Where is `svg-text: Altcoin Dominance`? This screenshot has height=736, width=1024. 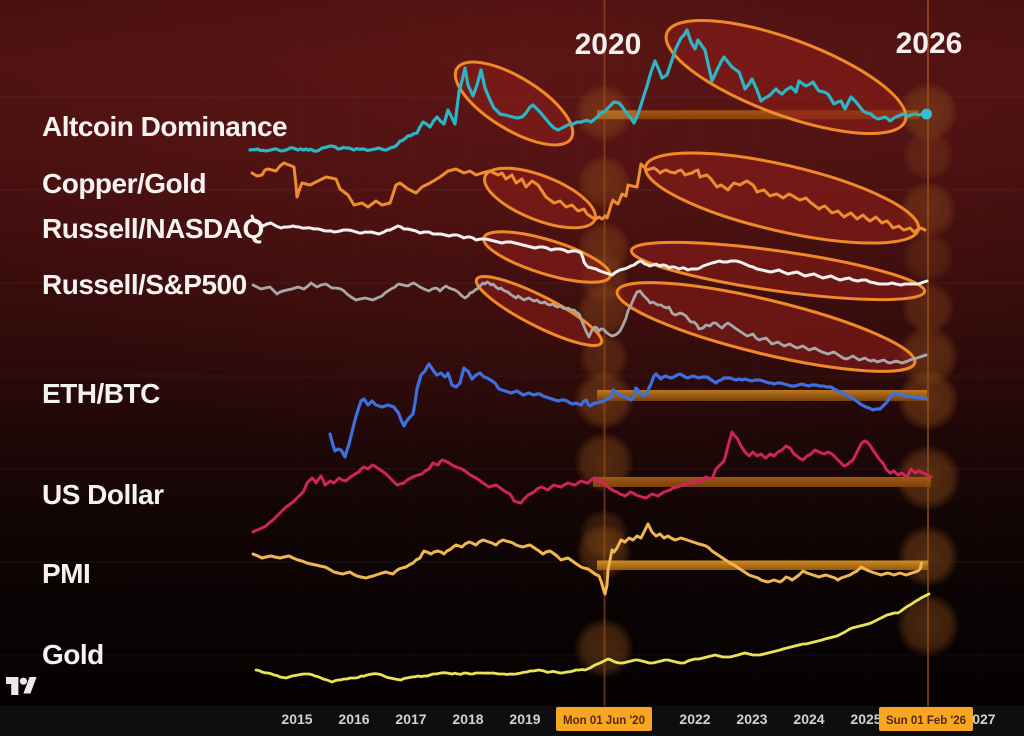
svg-text: Altcoin Dominance is located at coordinates (164, 126).